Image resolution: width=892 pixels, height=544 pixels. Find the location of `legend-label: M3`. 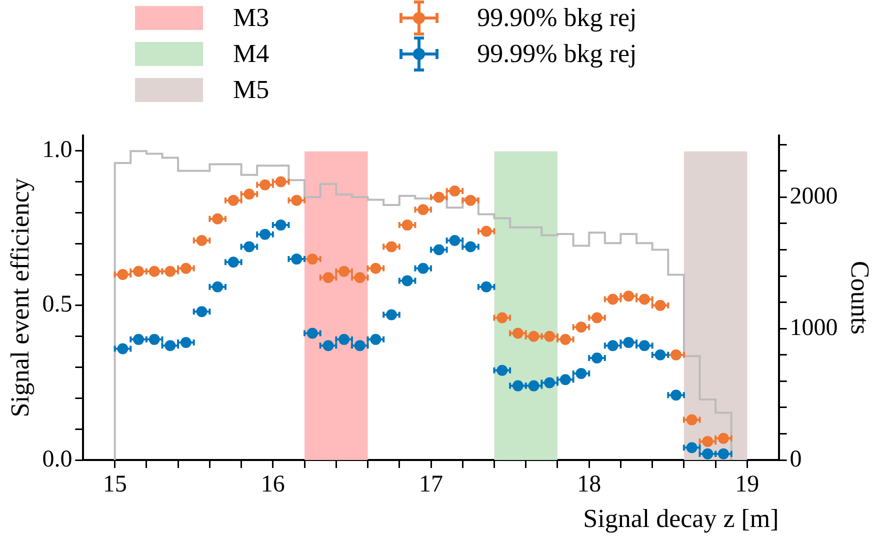

legend-label: M3 is located at coordinates (251, 18).